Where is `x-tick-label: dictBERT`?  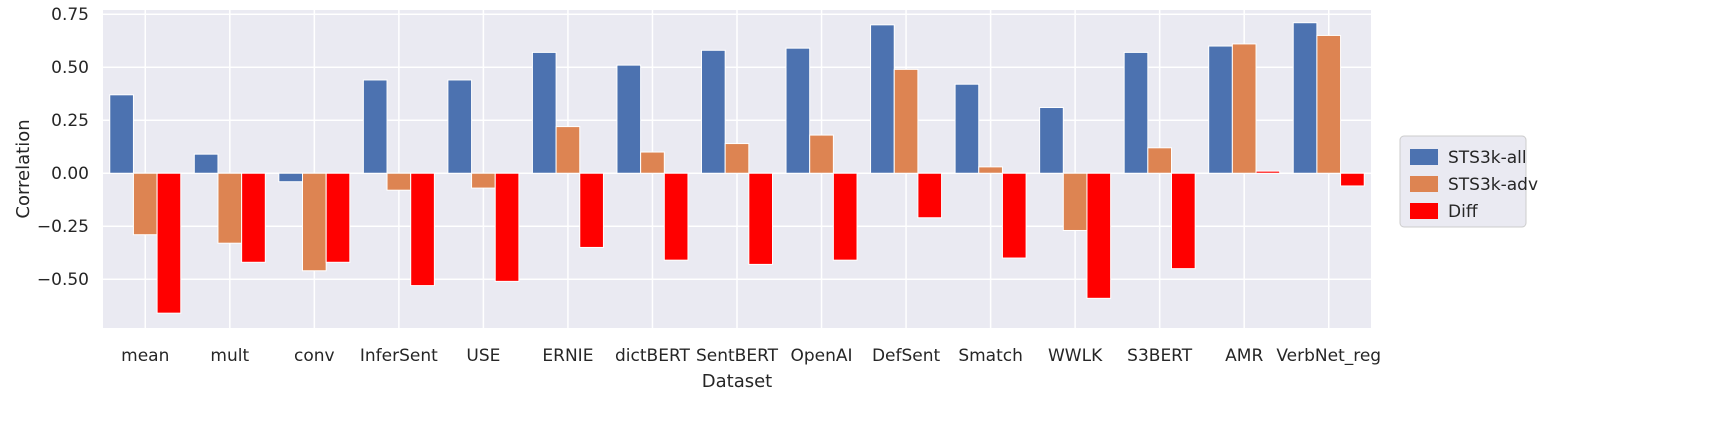 x-tick-label: dictBERT is located at coordinates (653, 356).